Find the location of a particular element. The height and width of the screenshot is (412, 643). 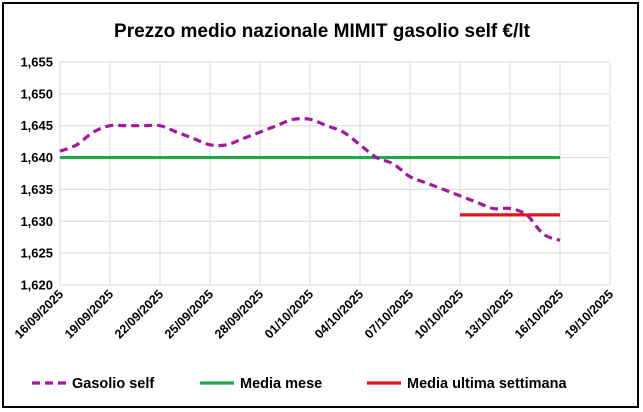

x-tick-label: 19/09/2025 is located at coordinates (89, 314).